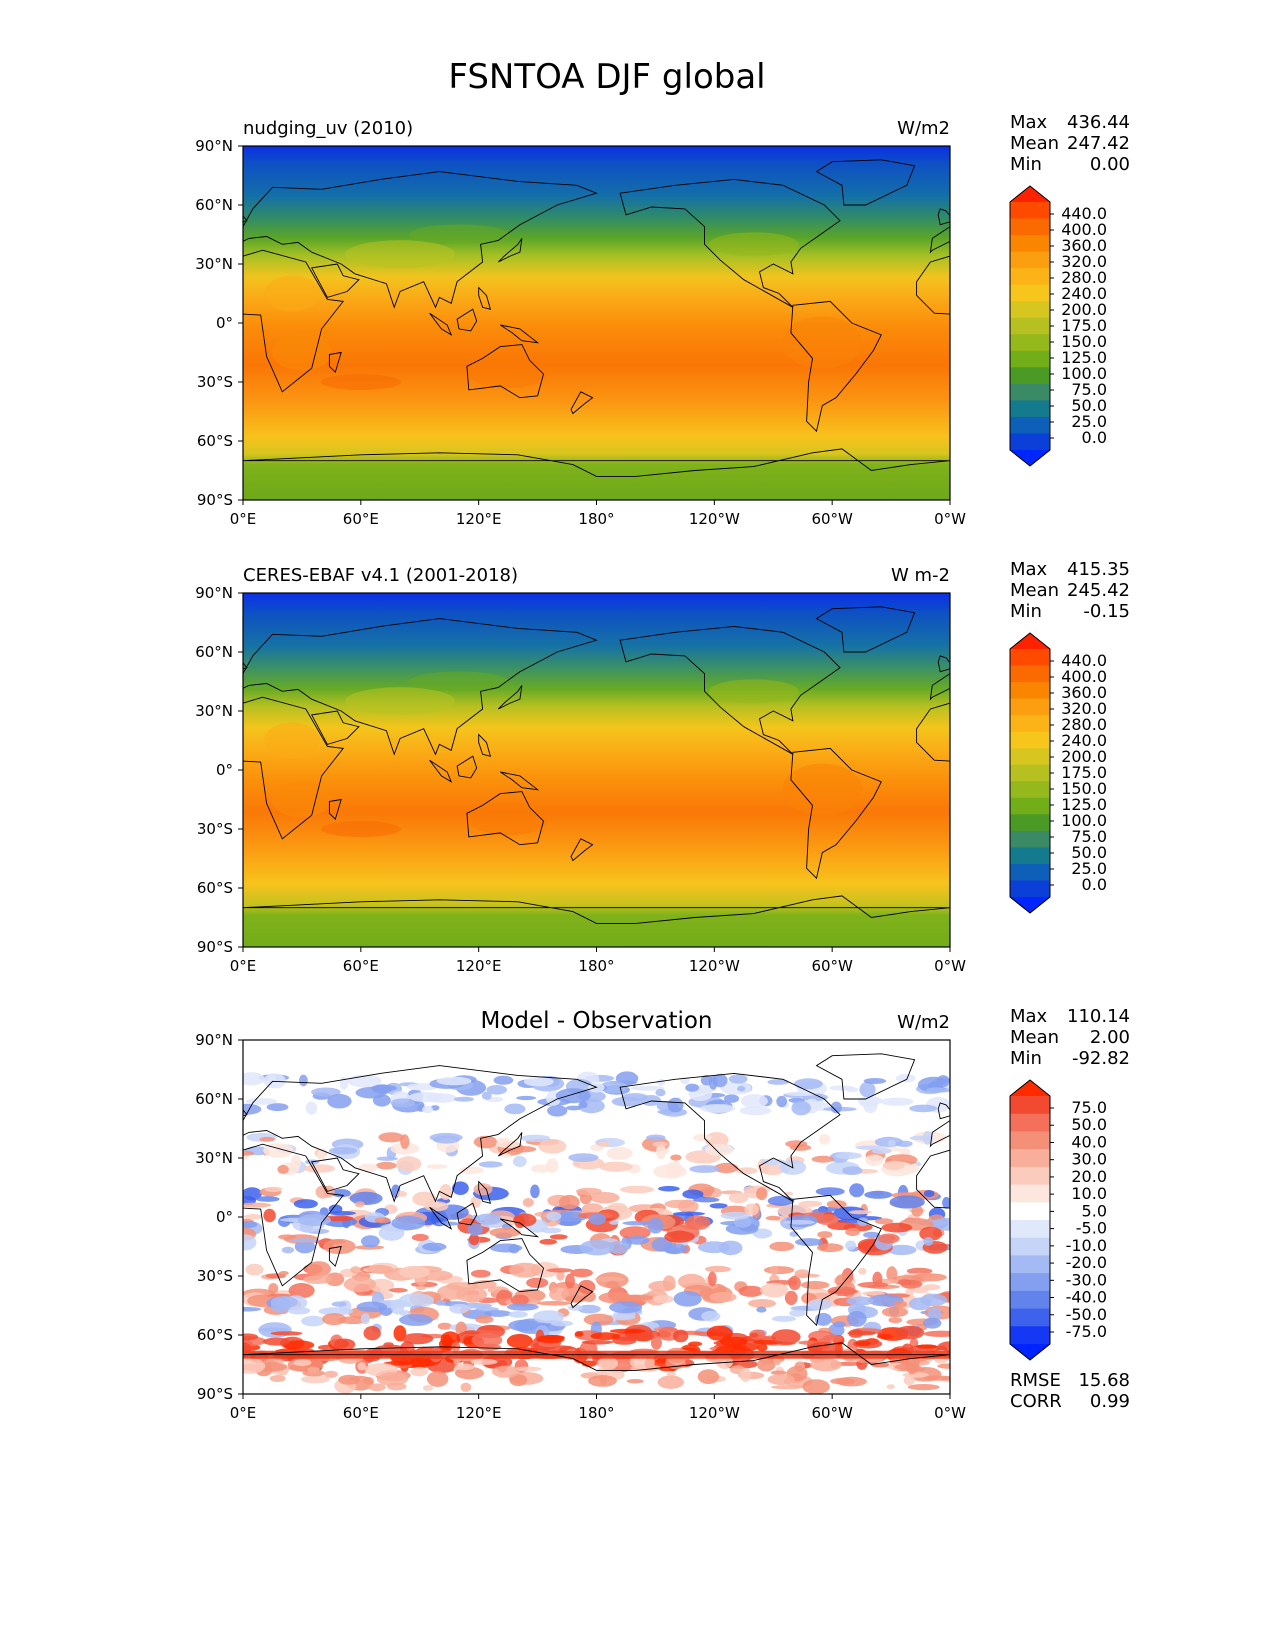 This screenshot has width=1275, height=1650. What do you see at coordinates (214, 205) in the screenshot?
I see `lat-tick-label: 60°N` at bounding box center [214, 205].